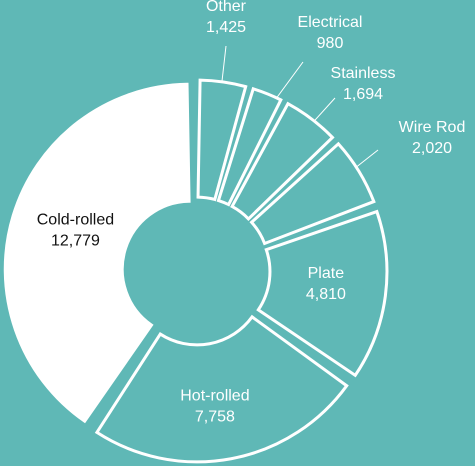 The image size is (475, 466). Describe the element at coordinates (75, 240) in the screenshot. I see `value-cold-rolled: 12,779` at that location.